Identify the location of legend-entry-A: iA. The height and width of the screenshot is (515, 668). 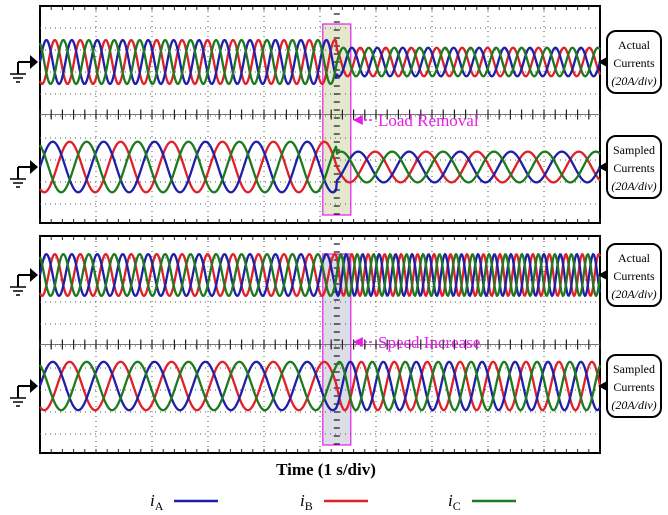
(184, 502).